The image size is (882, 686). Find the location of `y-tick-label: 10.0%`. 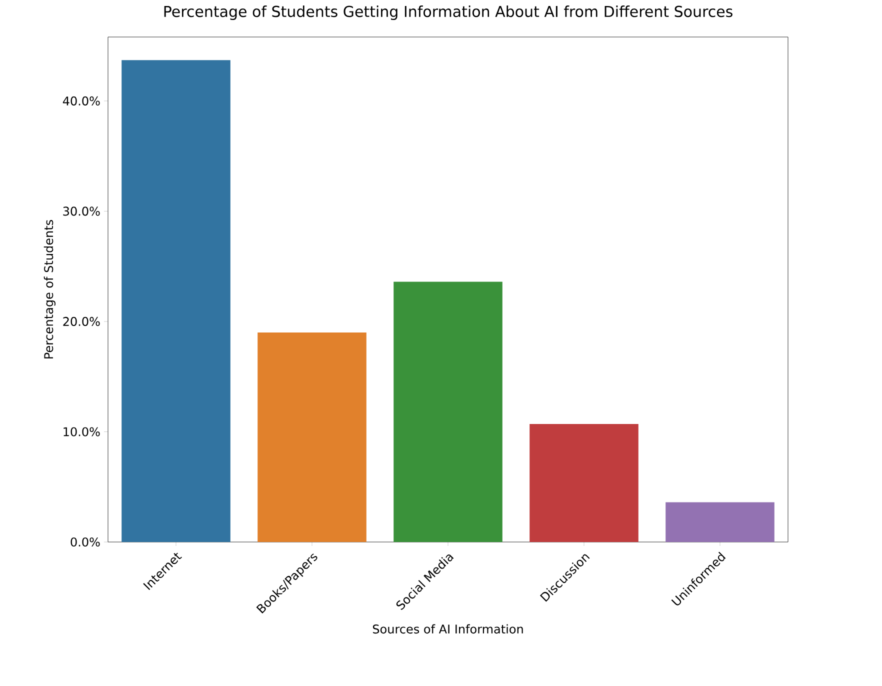

y-tick-label: 10.0% is located at coordinates (82, 431).